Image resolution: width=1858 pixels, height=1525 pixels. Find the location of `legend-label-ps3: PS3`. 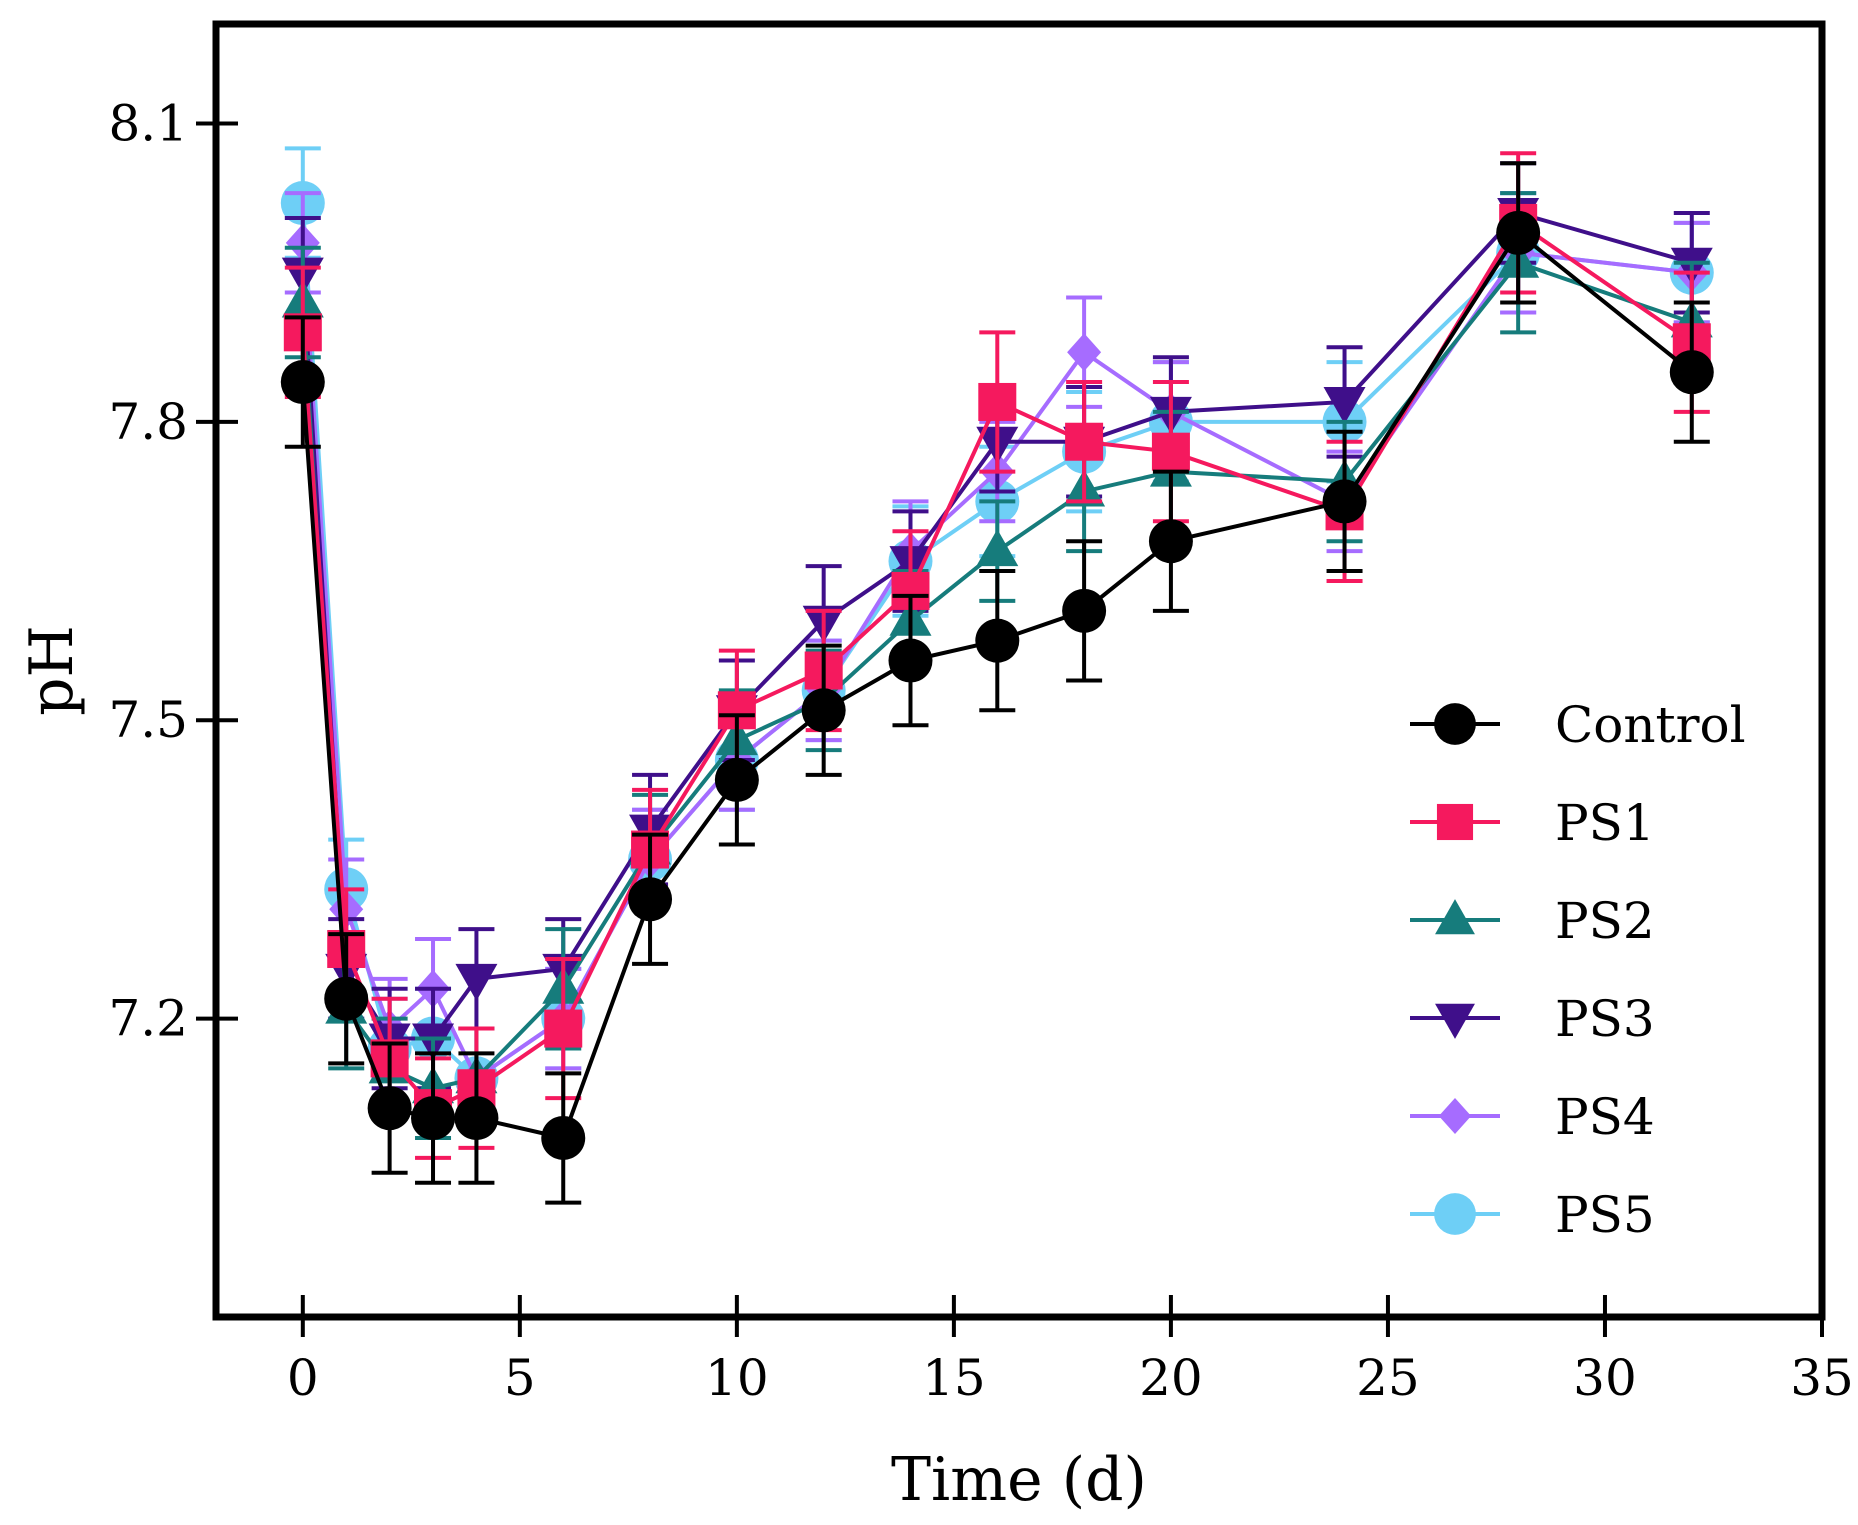

legend-label-ps3: PS3 is located at coordinates (1605, 1019).